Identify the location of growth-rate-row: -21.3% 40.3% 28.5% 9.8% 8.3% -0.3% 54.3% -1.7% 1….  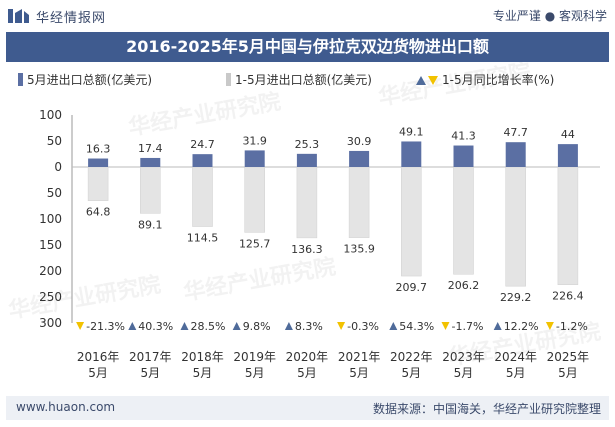
(332, 326).